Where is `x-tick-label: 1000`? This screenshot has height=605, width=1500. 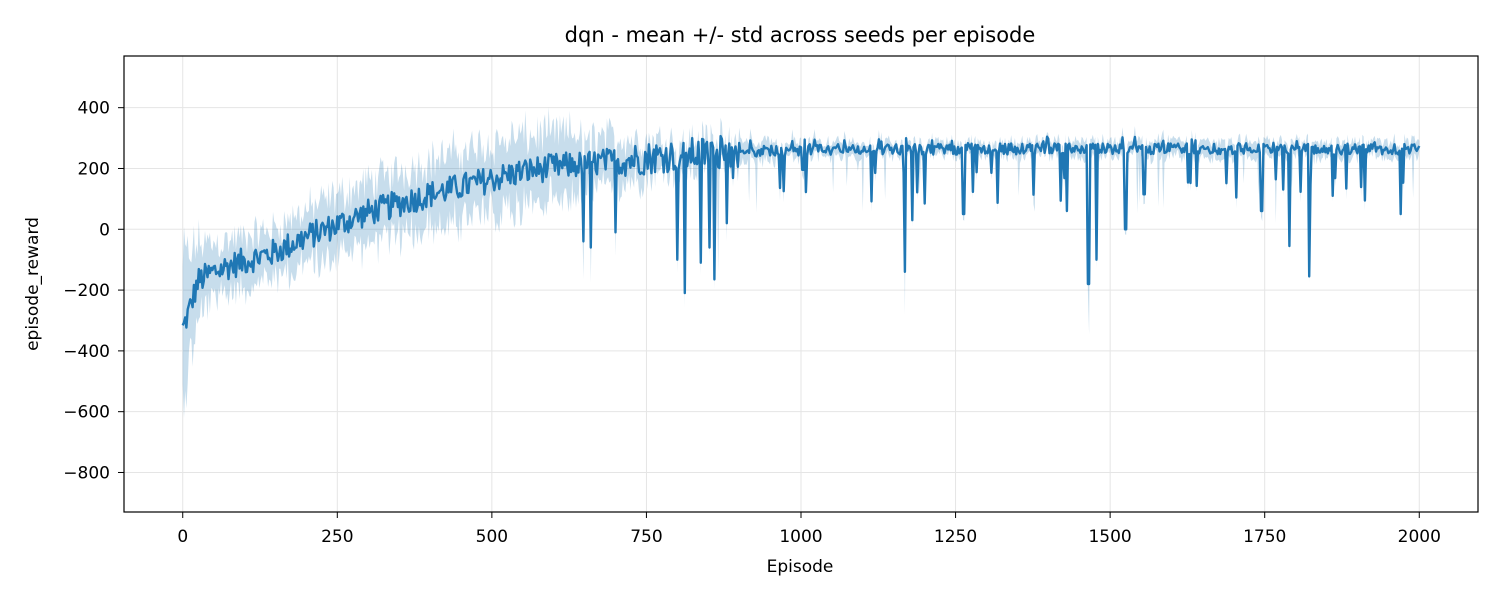
x-tick-label: 1000 is located at coordinates (800, 537).